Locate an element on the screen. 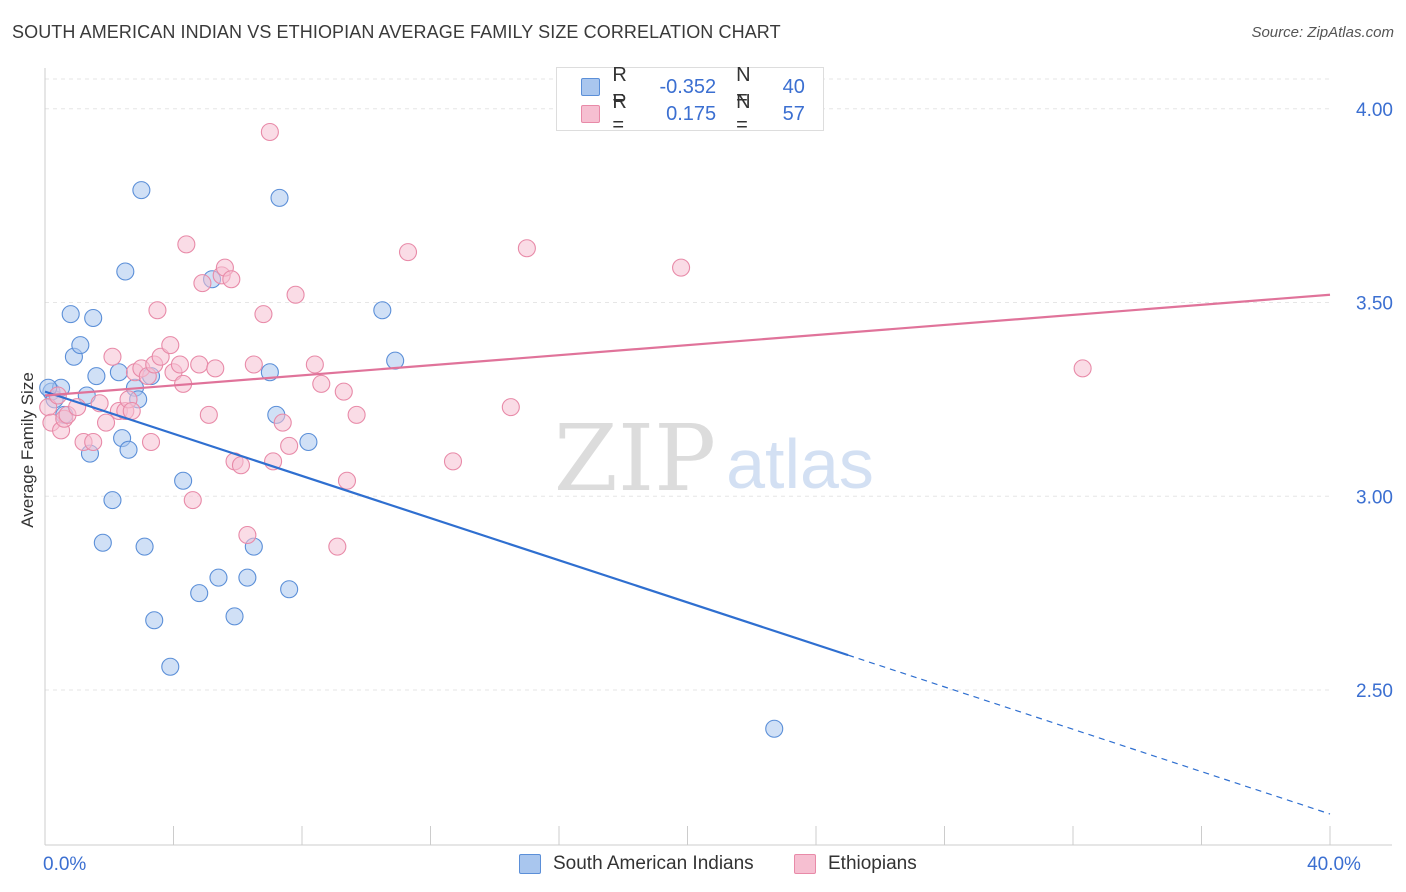  y-tick-label: 3.00 is located at coordinates (1374, 497).